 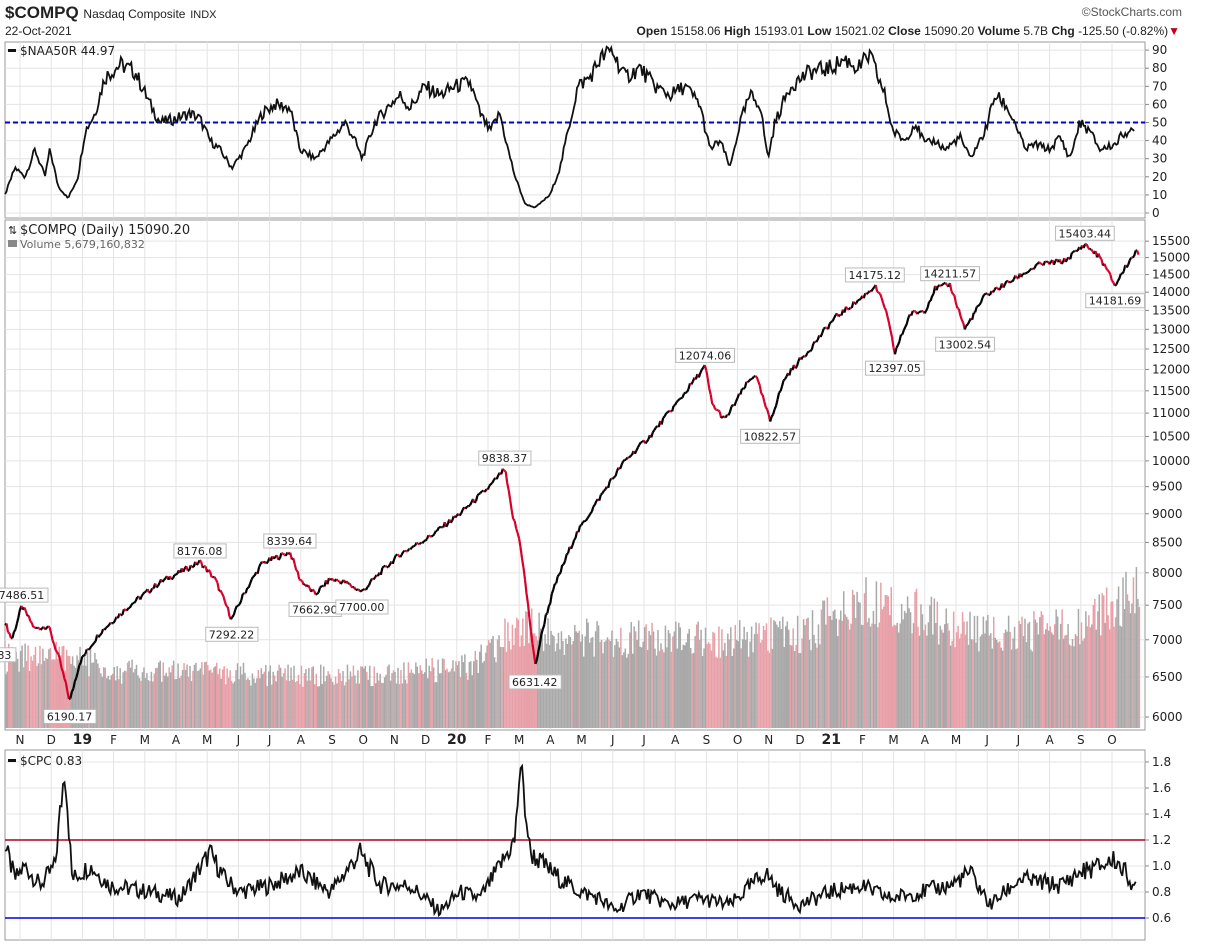 What do you see at coordinates (203, 15) in the screenshot?
I see `exchange: INDX` at bounding box center [203, 15].